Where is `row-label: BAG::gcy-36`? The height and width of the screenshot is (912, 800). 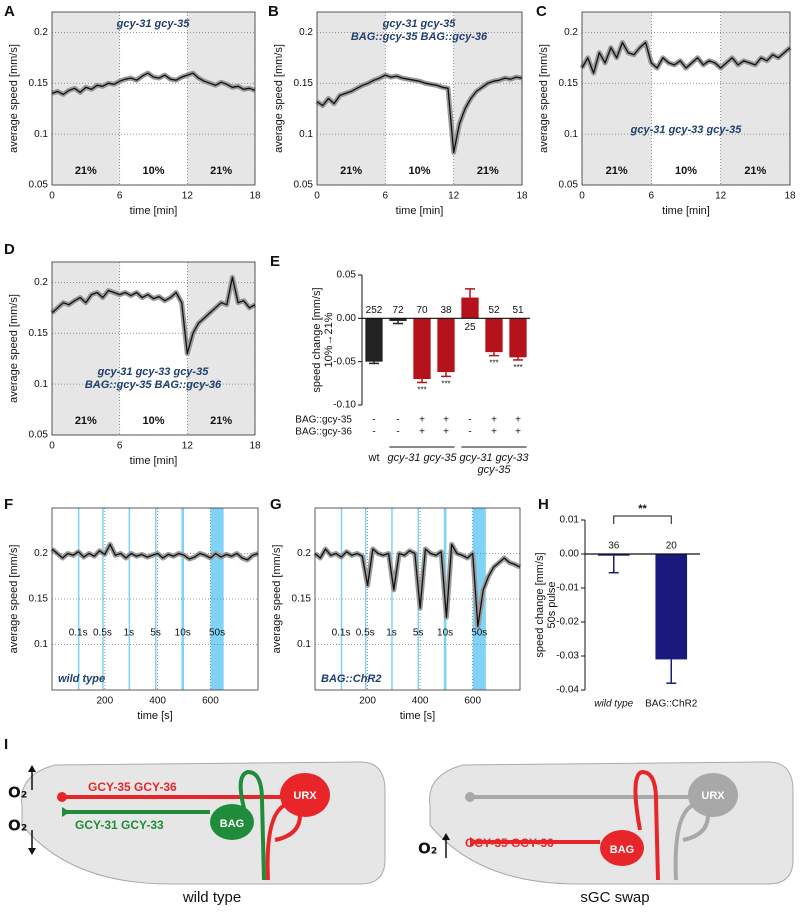 row-label: BAG::gcy-36 is located at coordinates (323, 432).